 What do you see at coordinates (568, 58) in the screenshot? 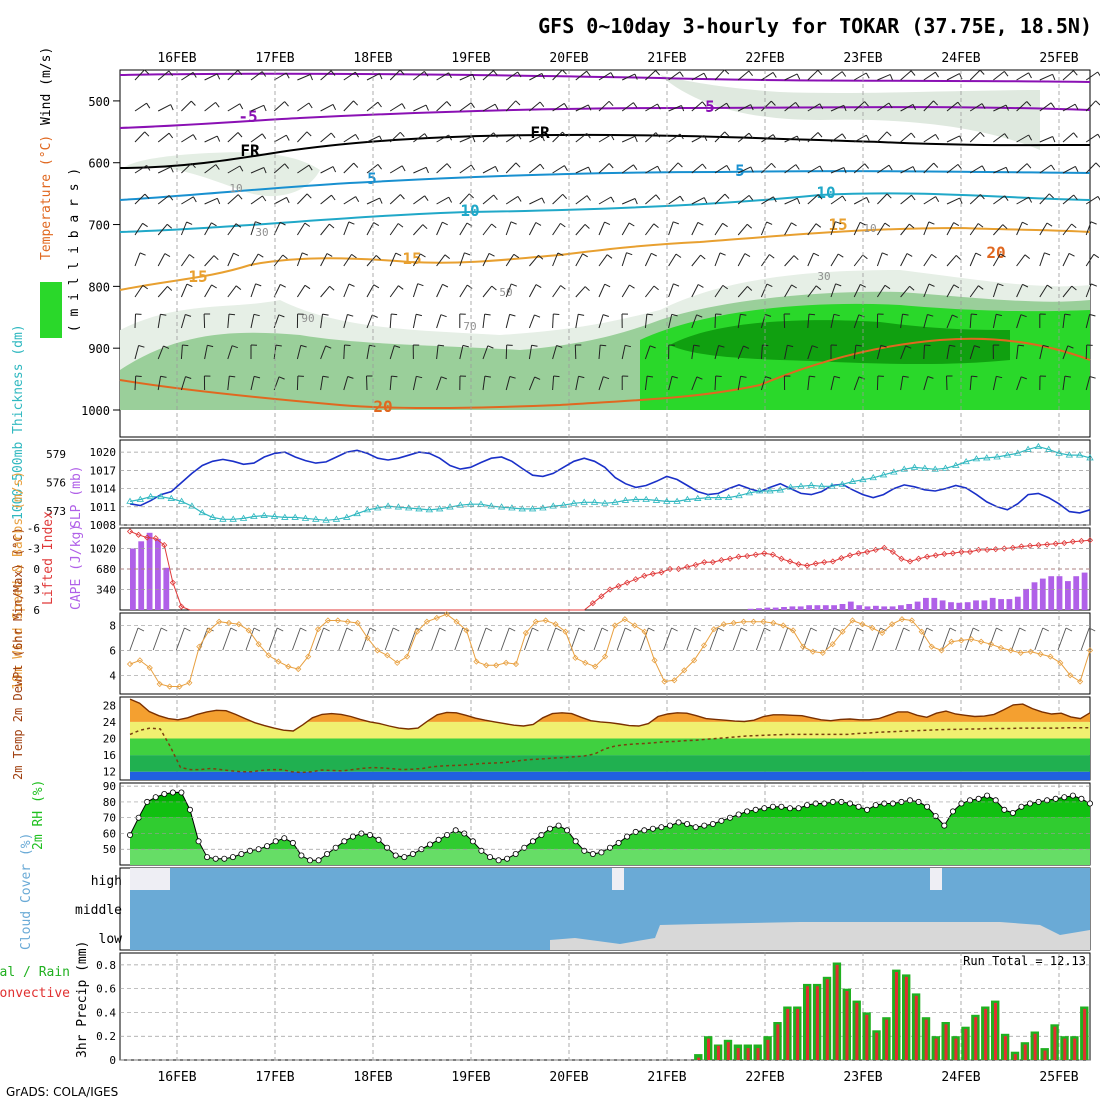
I see `date-label-top: 20FEB` at bounding box center [568, 58].